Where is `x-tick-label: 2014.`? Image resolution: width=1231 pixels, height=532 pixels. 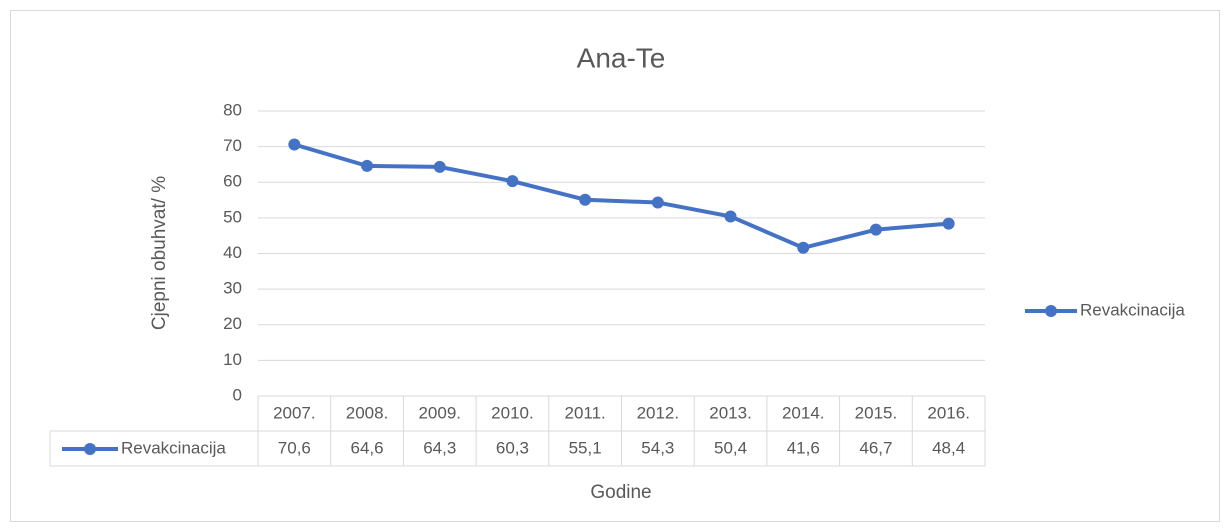
x-tick-label: 2014. is located at coordinates (803, 412).